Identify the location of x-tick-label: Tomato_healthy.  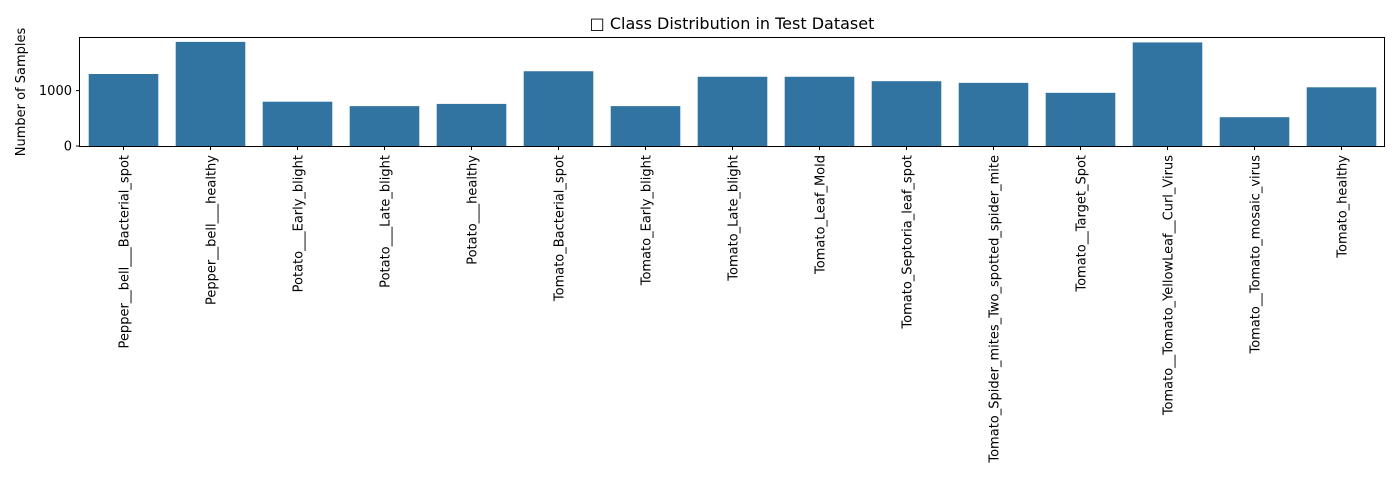
(1343, 207).